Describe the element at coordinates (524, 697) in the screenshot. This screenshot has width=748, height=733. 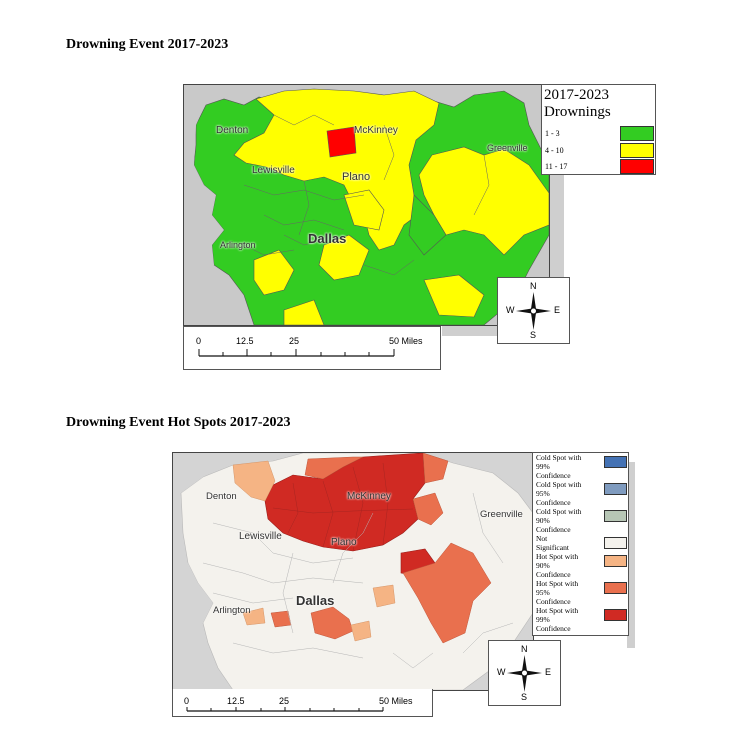
I see `map2-compass-s: S` at that location.